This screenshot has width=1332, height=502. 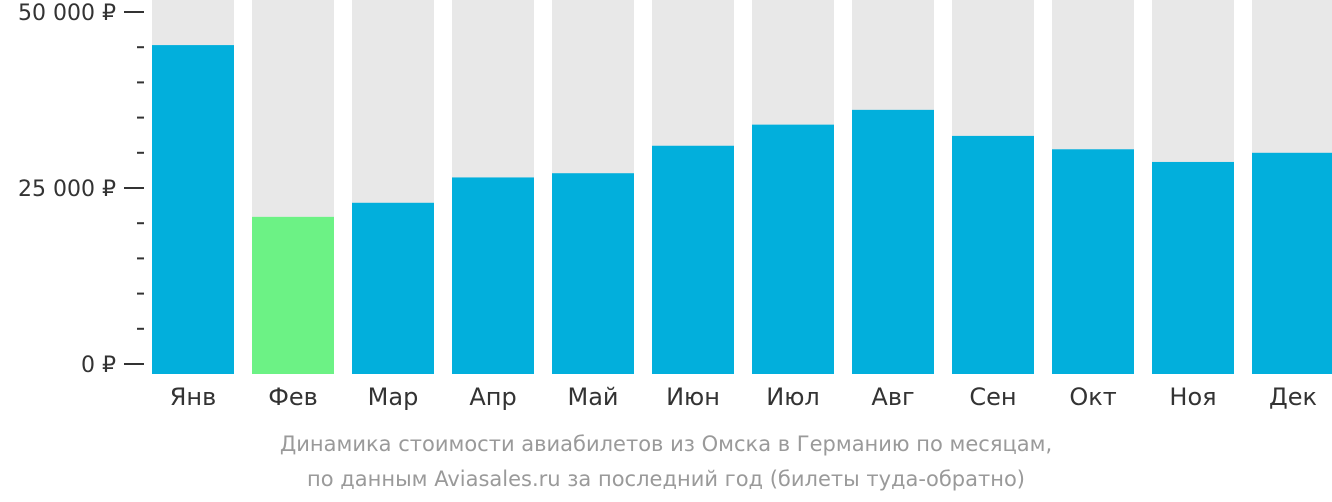 I want to click on x-tick-label-3: Мар, so click(x=393, y=397).